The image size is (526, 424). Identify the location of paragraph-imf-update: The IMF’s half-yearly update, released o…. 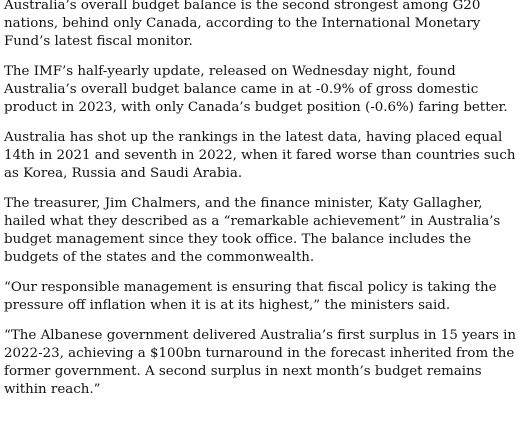
(256, 89).